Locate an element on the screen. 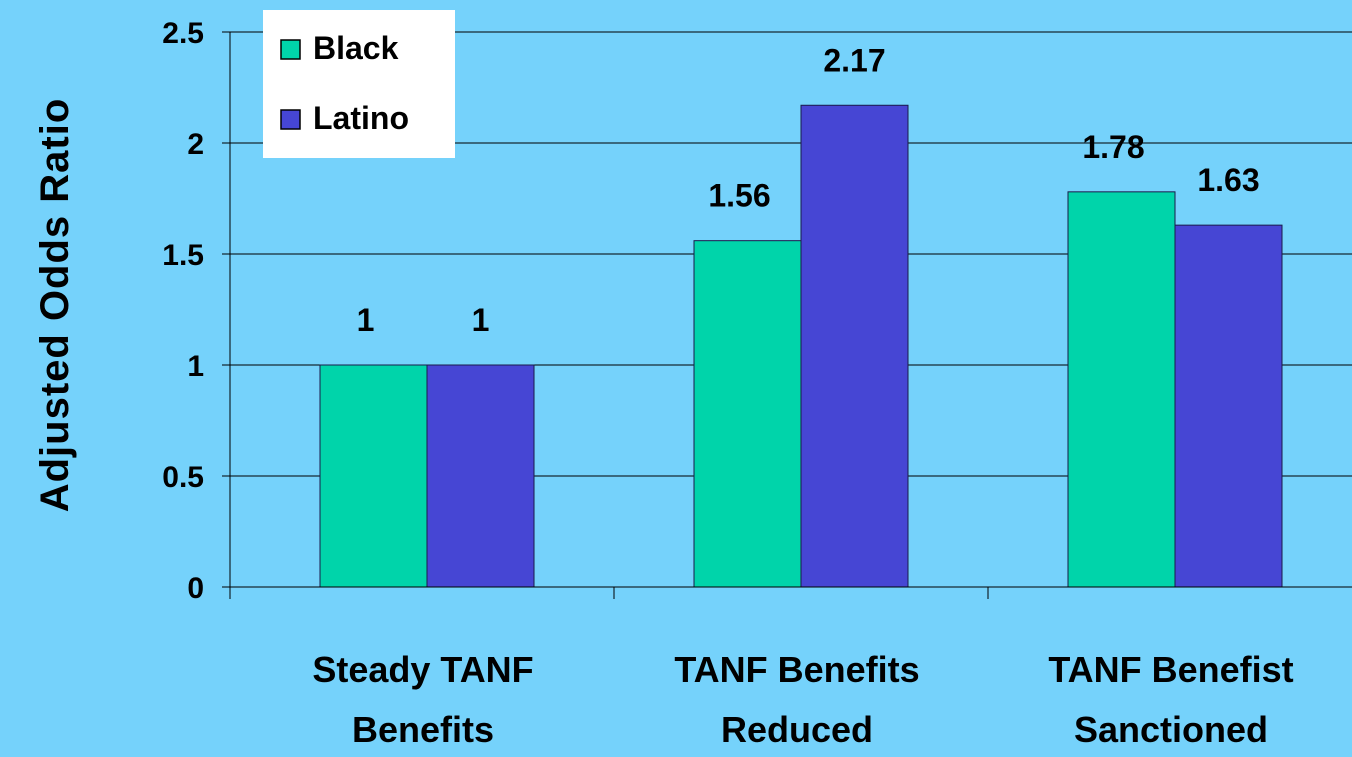 This screenshot has width=1352, height=757. y-tick-label: 2 is located at coordinates (195, 144).